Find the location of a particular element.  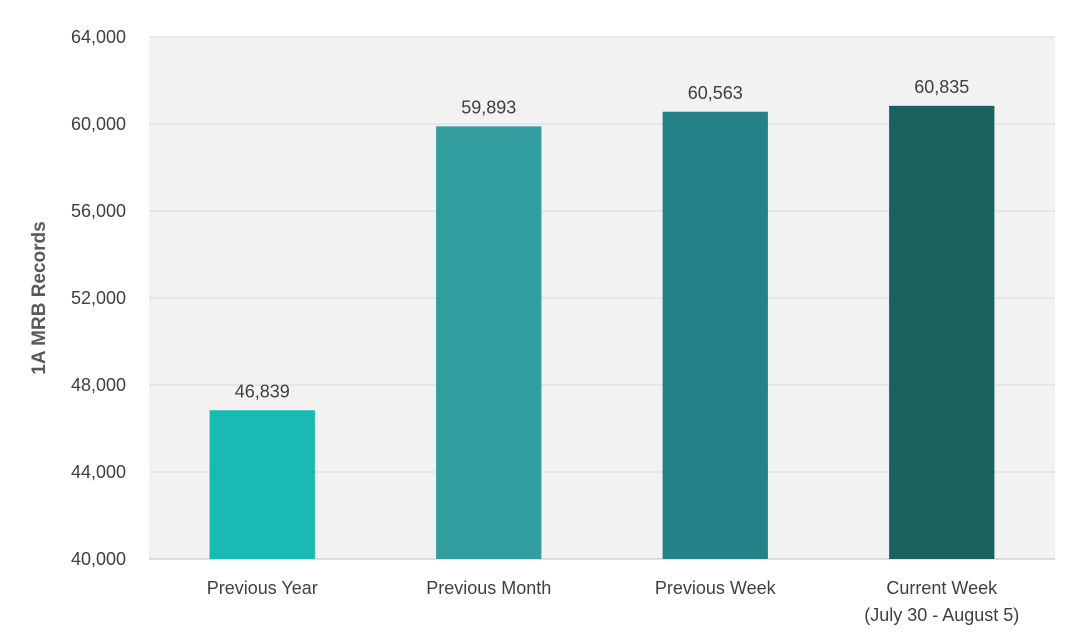

data-label: 60,835 is located at coordinates (941, 87).